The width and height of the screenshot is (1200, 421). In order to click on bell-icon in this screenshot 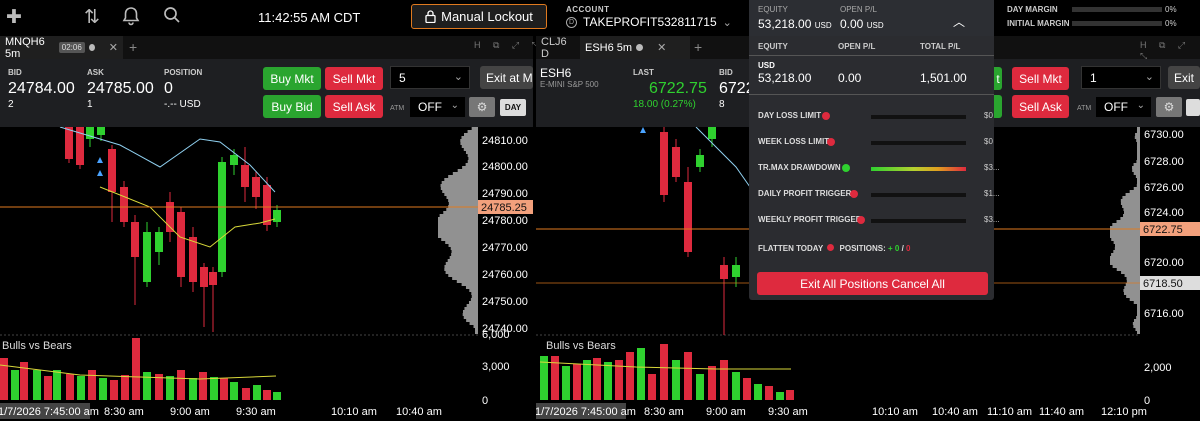, I will do `click(131, 18)`.